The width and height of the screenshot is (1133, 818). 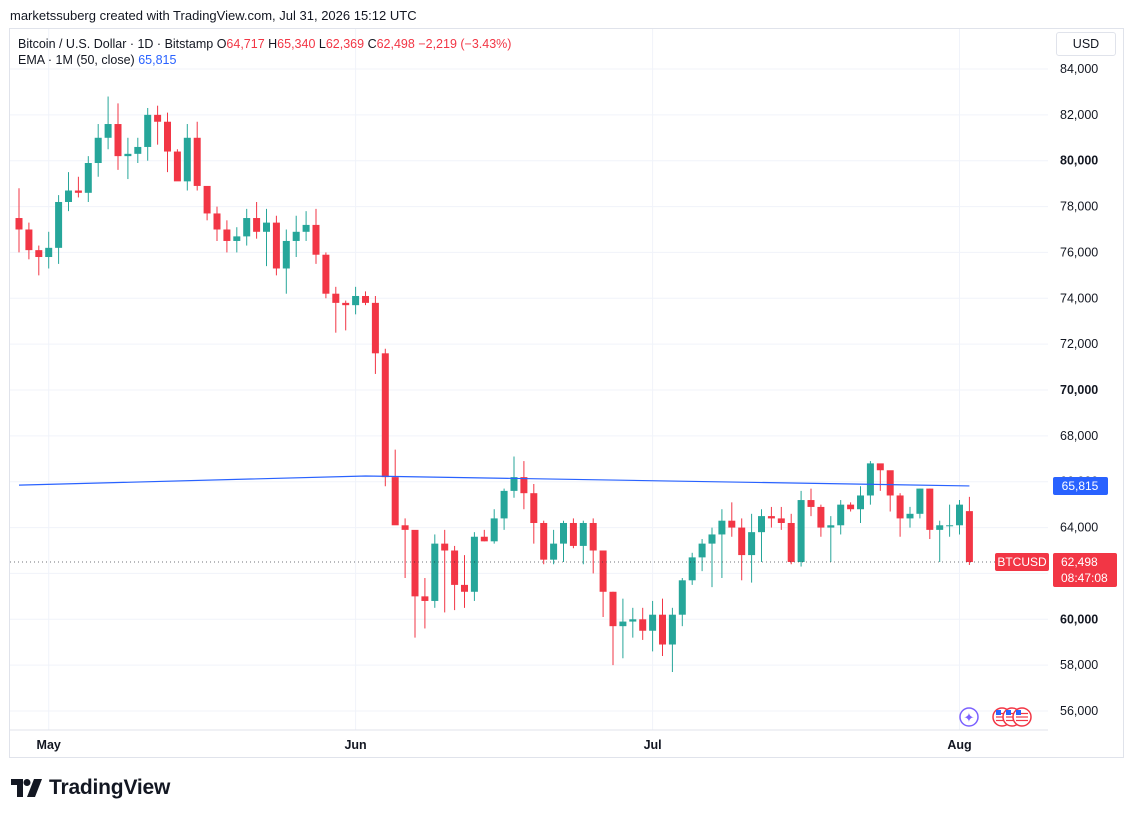 What do you see at coordinates (1086, 44) in the screenshot?
I see `currency-button: USD` at bounding box center [1086, 44].